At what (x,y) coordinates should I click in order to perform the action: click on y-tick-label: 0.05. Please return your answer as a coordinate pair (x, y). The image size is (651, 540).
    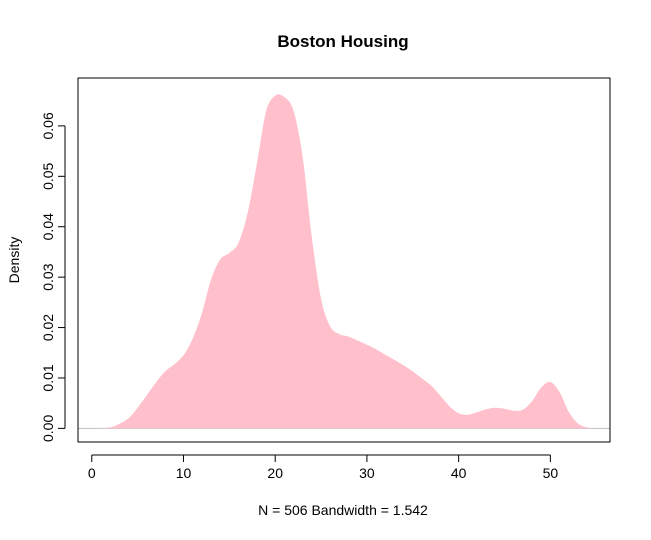
    Looking at the image, I should click on (48, 175).